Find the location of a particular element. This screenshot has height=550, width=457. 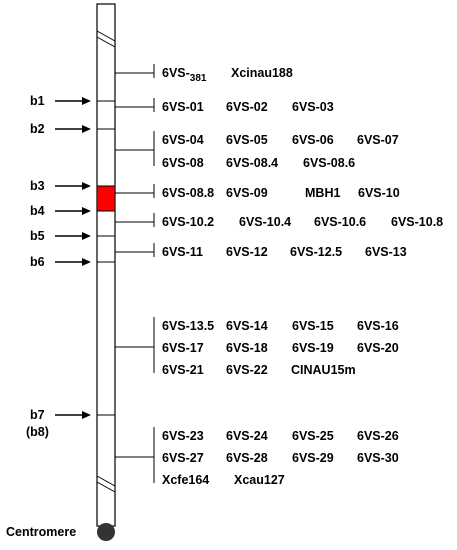

breakpoint-arrow-b3 is located at coordinates (73, 186).